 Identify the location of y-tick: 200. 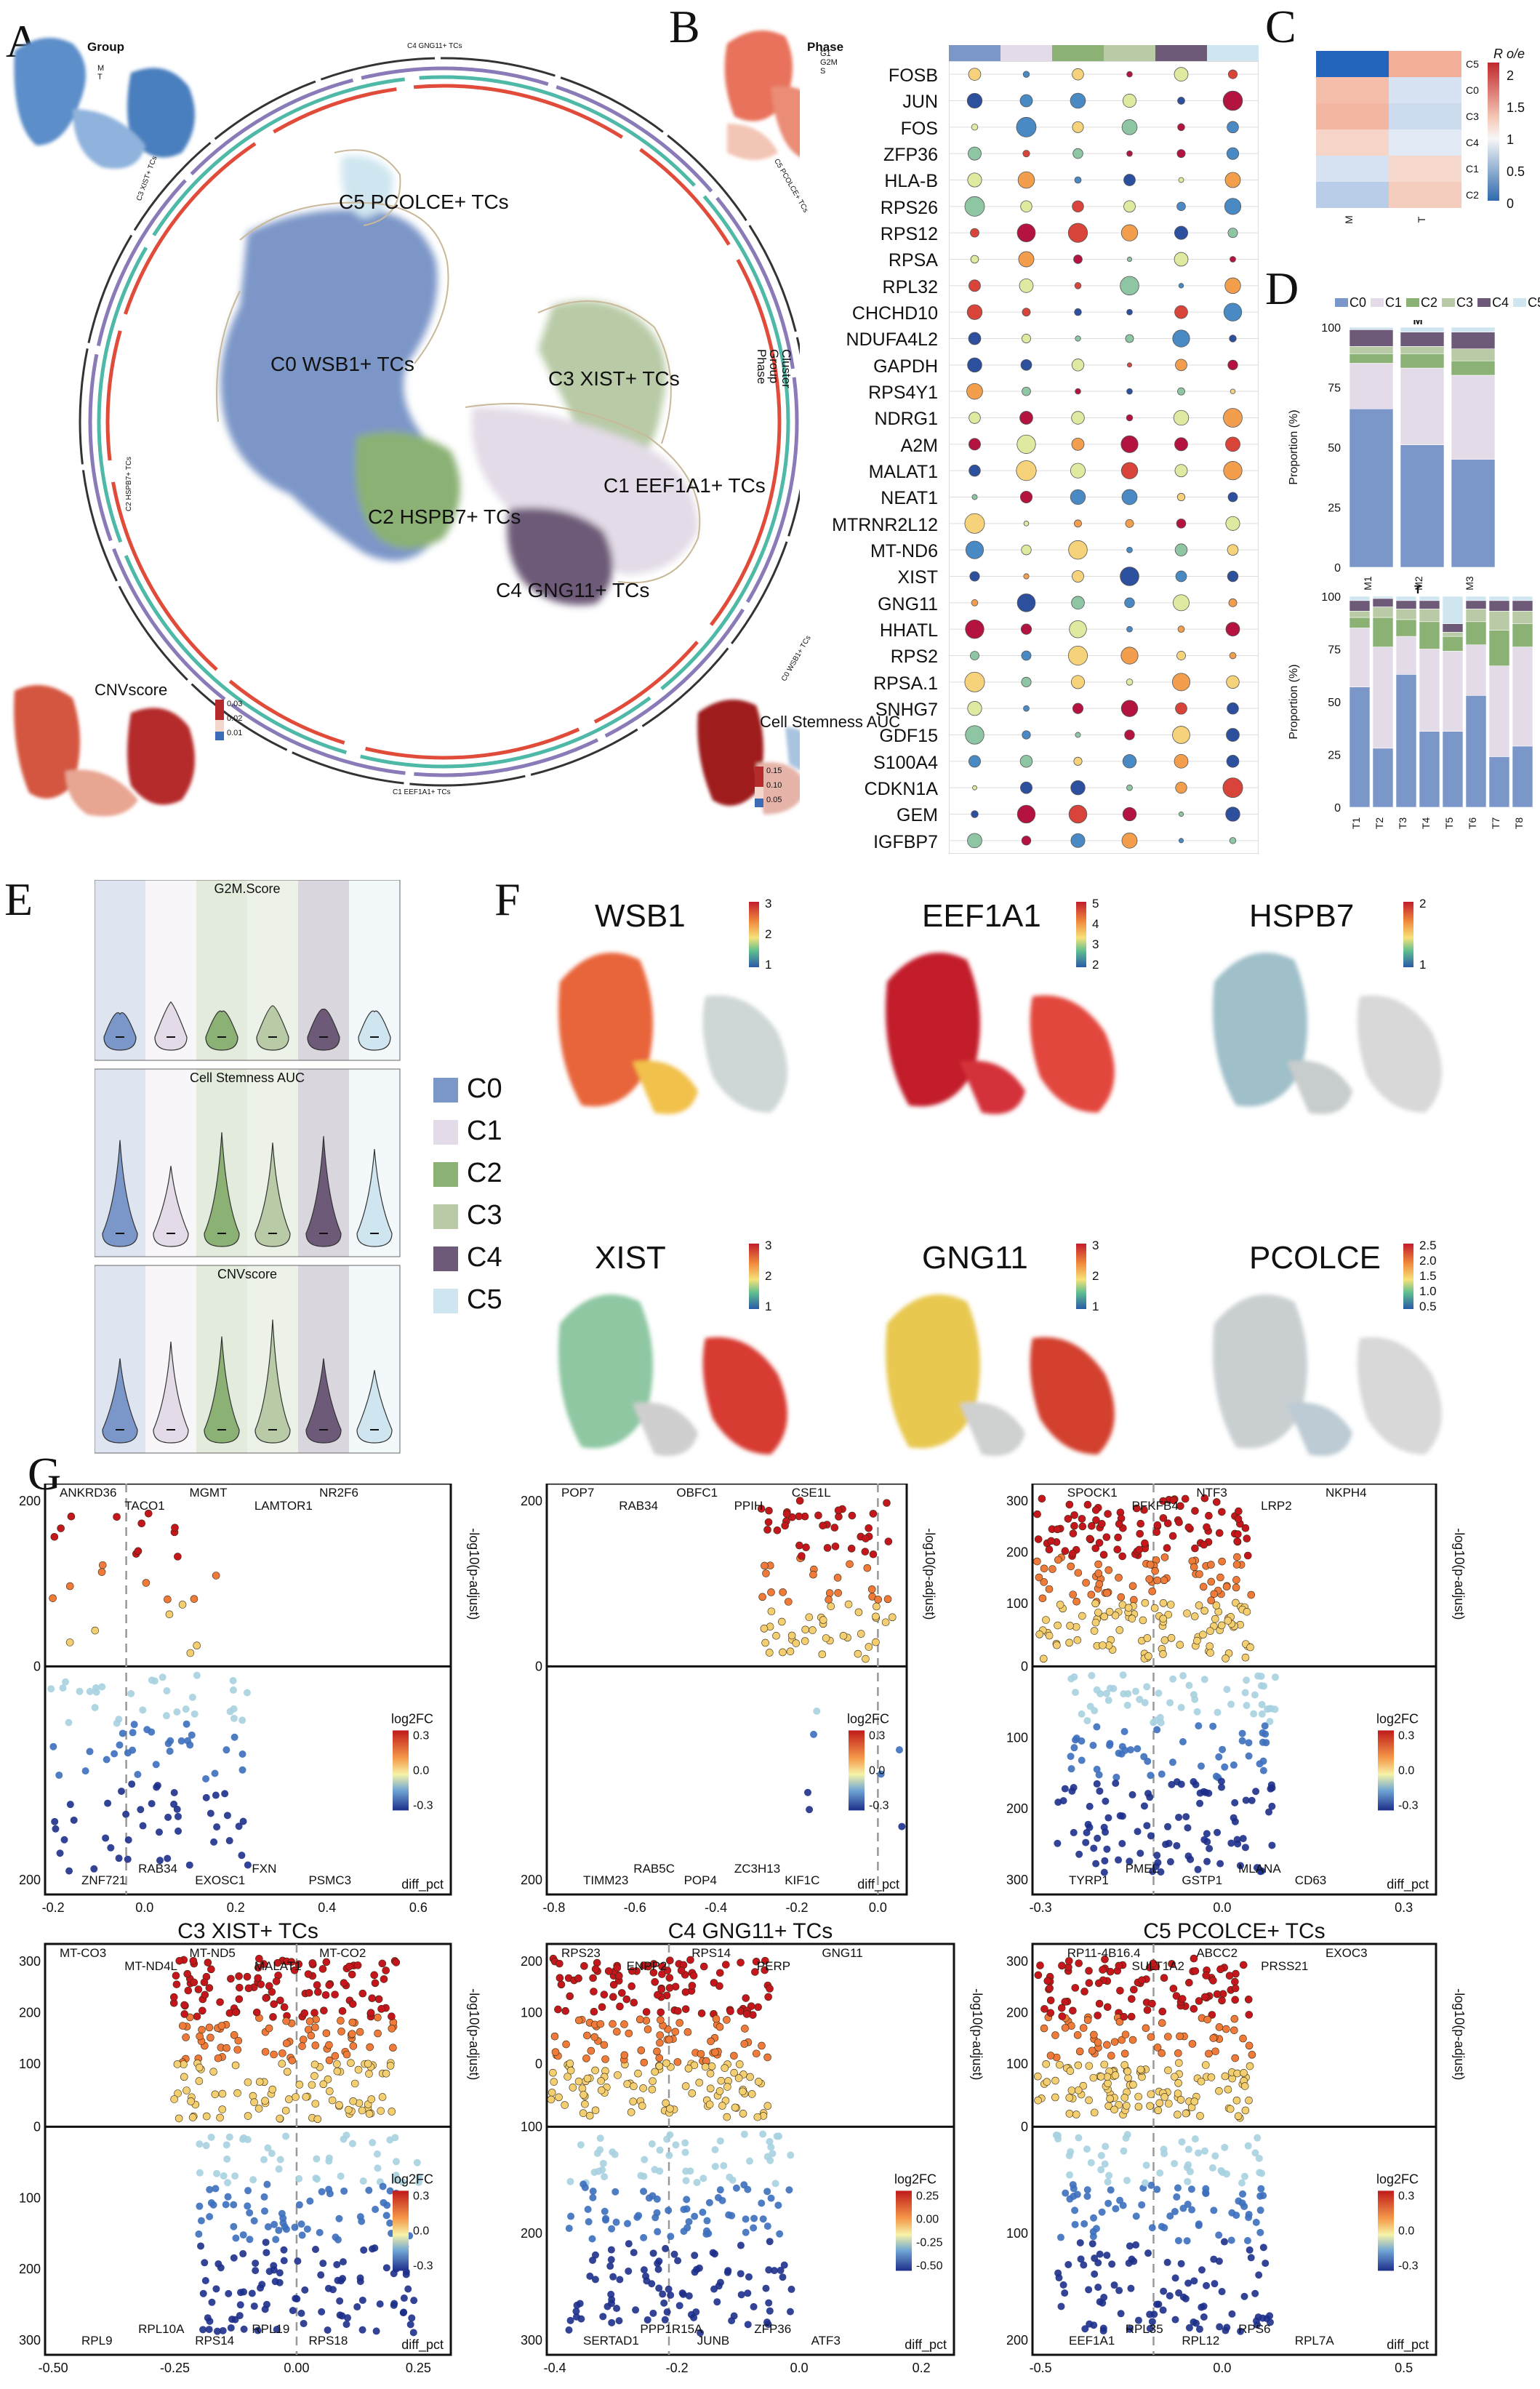
(531, 1961).